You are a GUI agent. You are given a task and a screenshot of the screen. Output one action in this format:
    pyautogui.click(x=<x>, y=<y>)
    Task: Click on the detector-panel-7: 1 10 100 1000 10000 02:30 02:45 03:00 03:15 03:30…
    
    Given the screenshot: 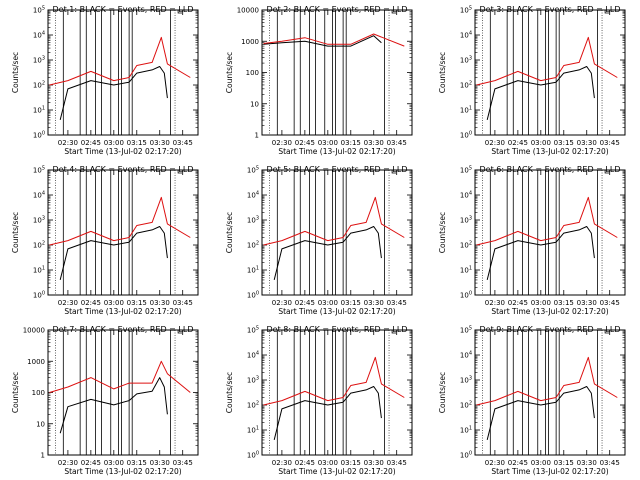 What is the action you would take?
    pyautogui.click(x=105, y=400)
    